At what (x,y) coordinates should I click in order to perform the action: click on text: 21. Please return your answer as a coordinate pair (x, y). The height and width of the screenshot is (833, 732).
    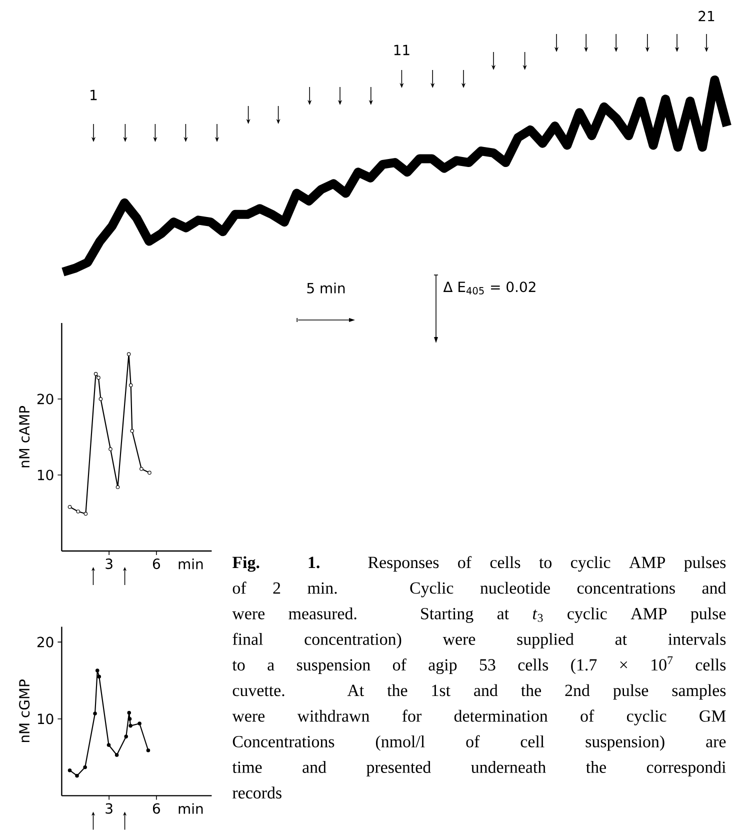
    Looking at the image, I should click on (706, 16).